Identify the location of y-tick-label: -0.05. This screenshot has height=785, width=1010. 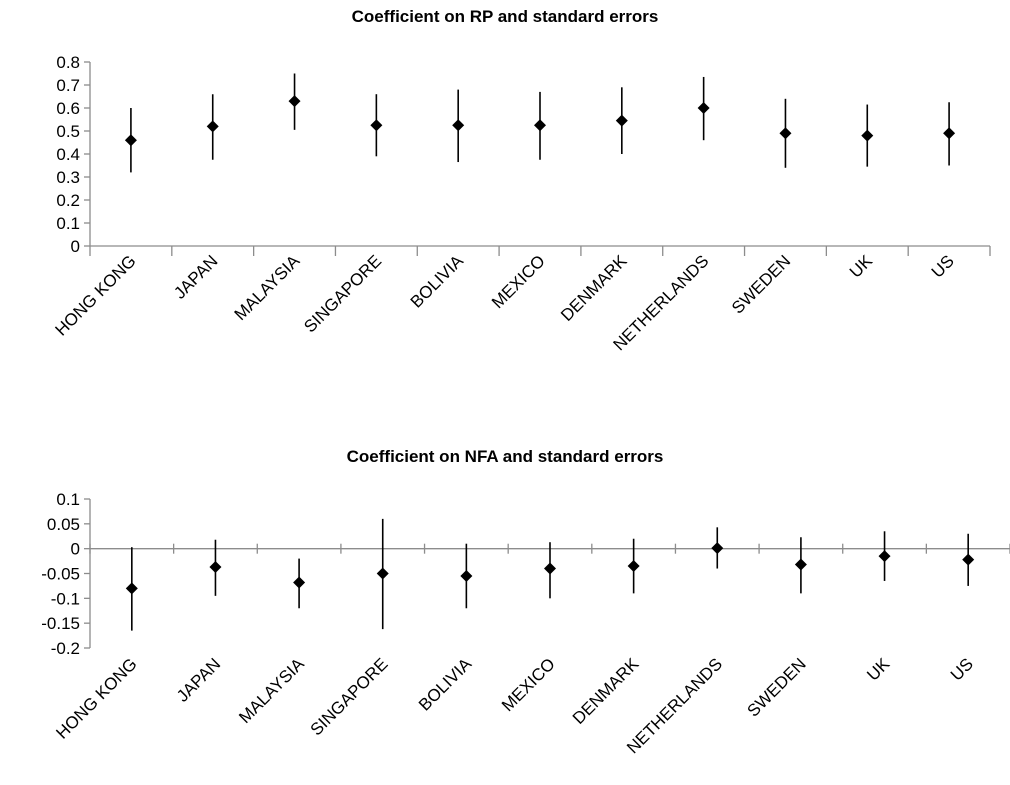
(60, 574).